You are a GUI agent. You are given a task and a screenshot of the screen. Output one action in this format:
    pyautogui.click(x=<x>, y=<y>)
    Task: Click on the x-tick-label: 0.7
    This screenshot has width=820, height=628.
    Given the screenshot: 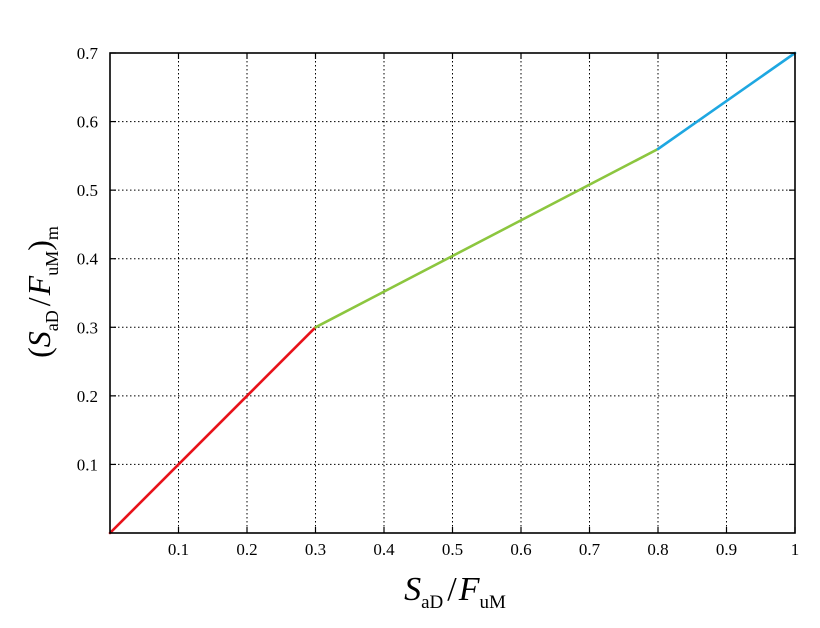 What is the action you would take?
    pyautogui.click(x=590, y=549)
    